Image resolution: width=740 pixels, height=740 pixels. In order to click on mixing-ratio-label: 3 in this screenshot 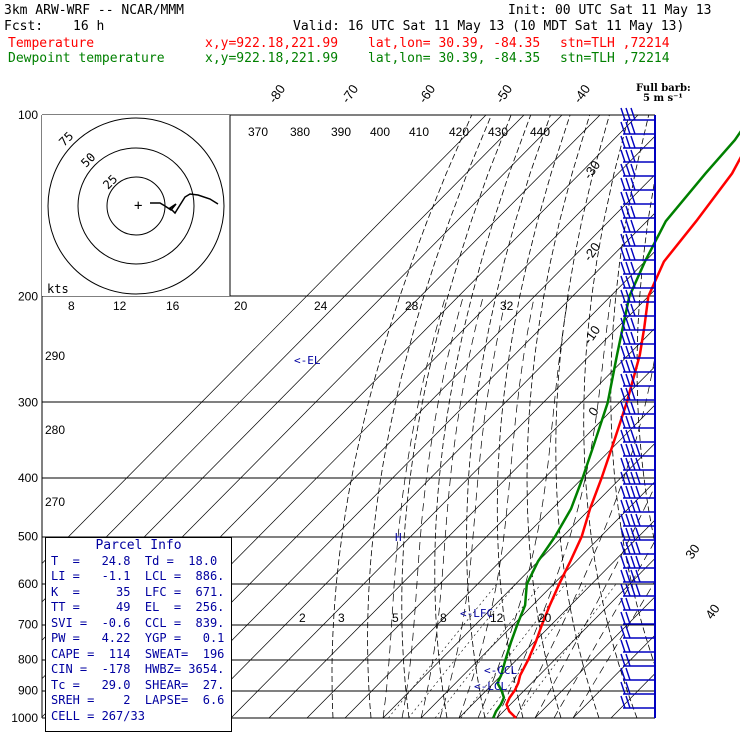, I will do `click(341, 618)`.